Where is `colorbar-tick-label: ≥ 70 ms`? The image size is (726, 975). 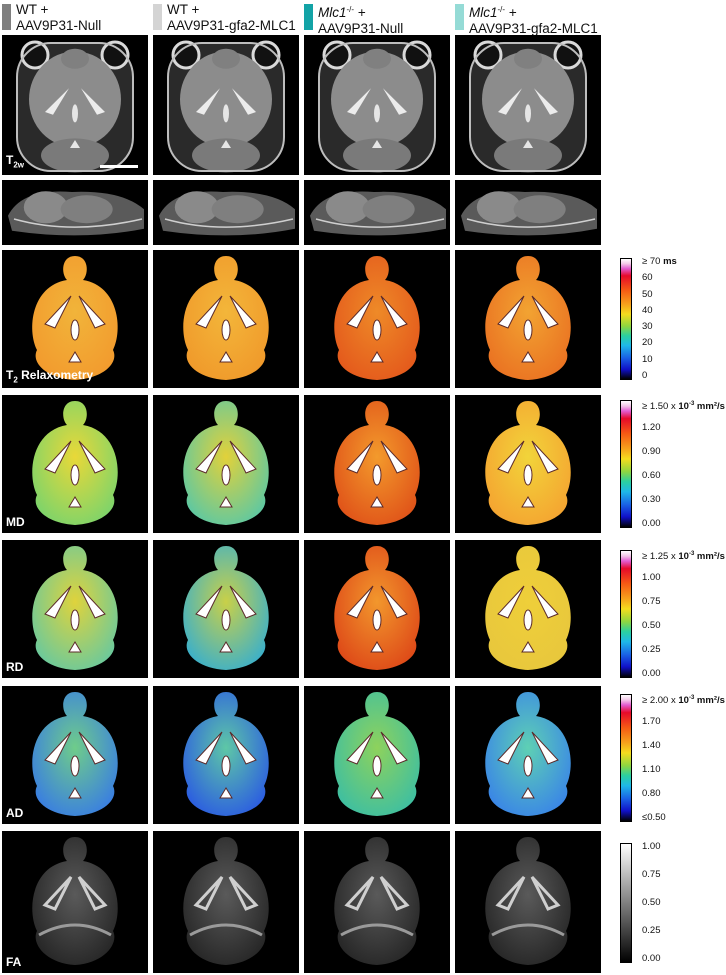 colorbar-tick-label: ≥ 70 ms is located at coordinates (659, 262).